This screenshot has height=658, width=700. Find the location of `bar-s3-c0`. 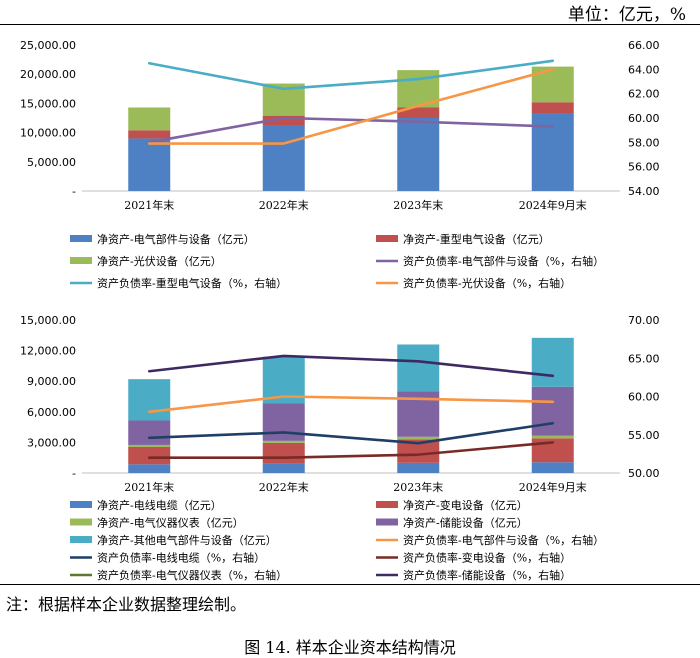

bar-s3-c0 is located at coordinates (149, 432).